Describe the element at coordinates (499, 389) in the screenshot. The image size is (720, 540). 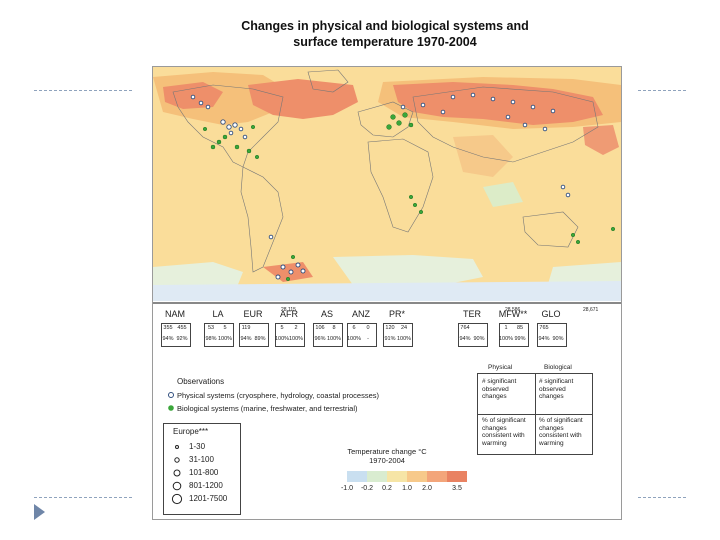
I see `physical-row1-text: # significant observed changes` at that location.